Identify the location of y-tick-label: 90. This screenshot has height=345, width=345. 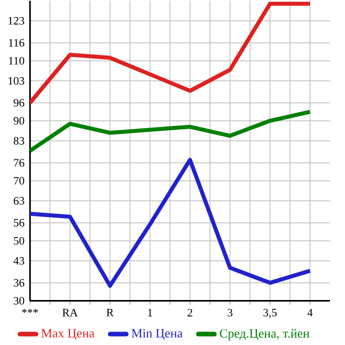
(19, 121).